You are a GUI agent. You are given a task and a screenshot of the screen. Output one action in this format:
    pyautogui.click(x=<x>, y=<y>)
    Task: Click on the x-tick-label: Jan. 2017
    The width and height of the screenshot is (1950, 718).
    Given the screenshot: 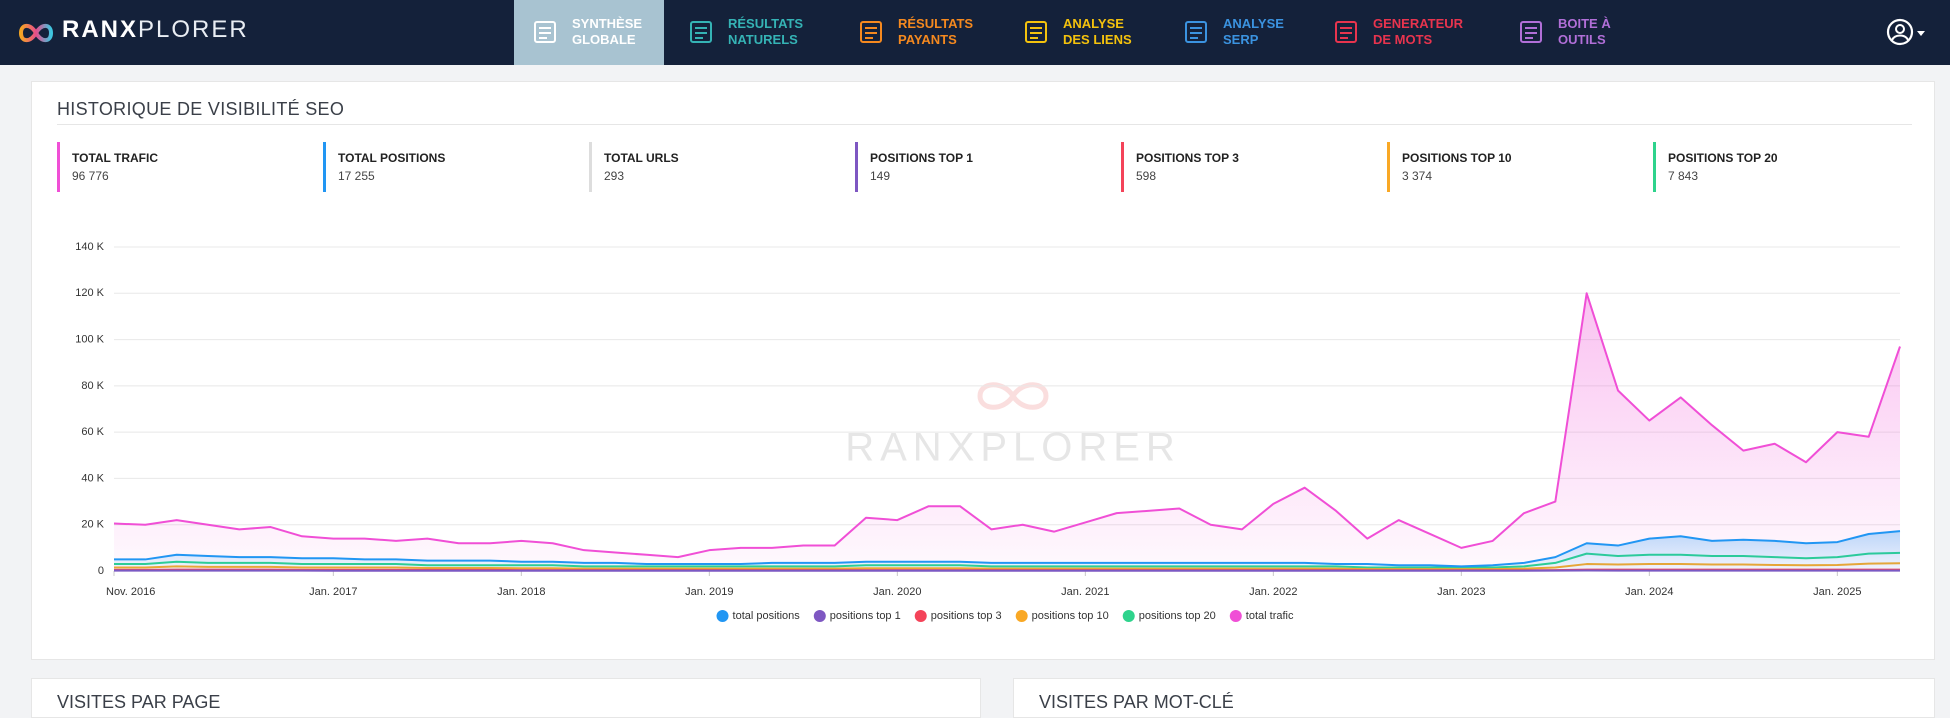 What is the action you would take?
    pyautogui.click(x=333, y=592)
    